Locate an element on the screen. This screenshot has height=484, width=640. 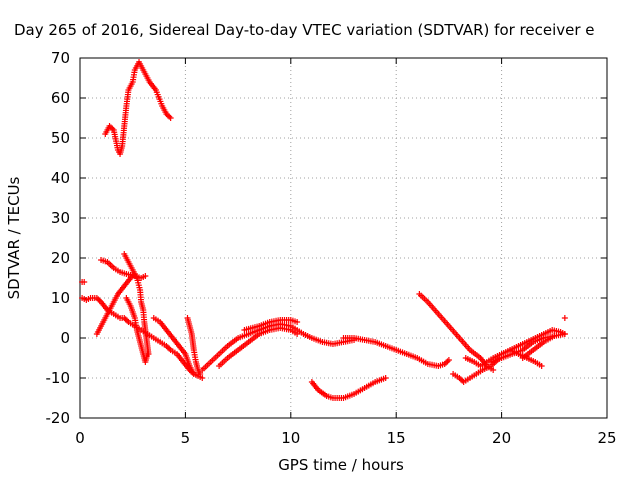
x-tick-label: 10 is located at coordinates (290, 438).